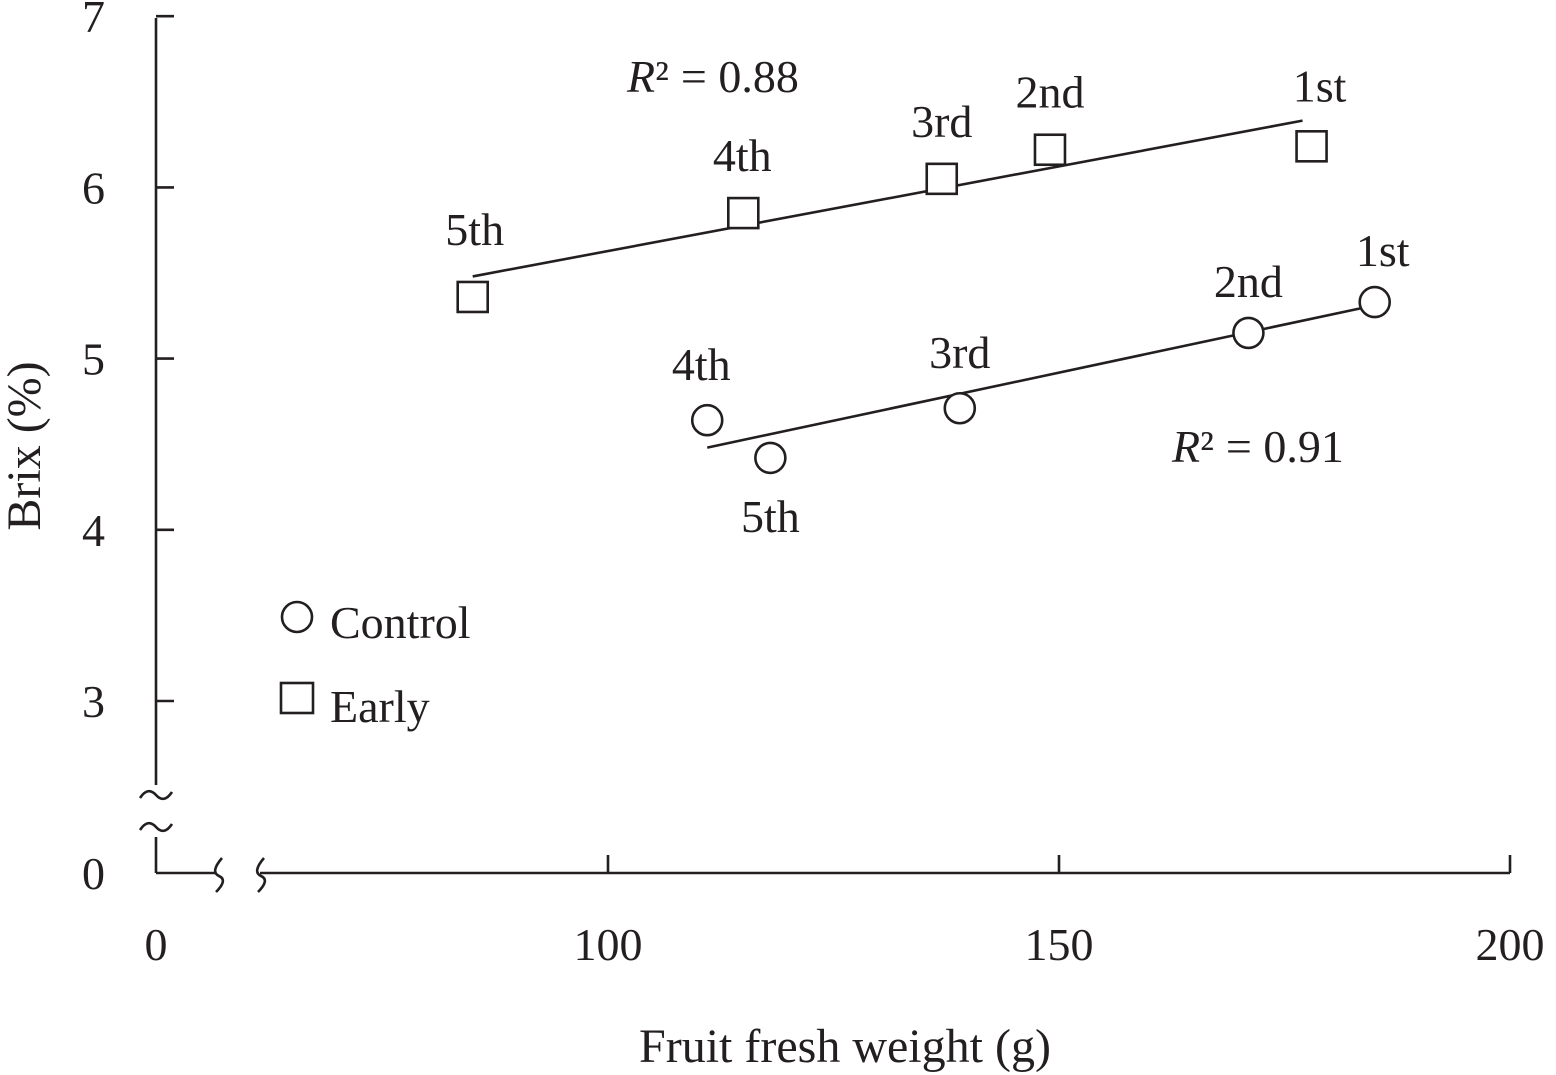 This screenshot has width=1556, height=1075. Describe the element at coordinates (887, 198) in the screenshot. I see `fit-line-early` at that location.